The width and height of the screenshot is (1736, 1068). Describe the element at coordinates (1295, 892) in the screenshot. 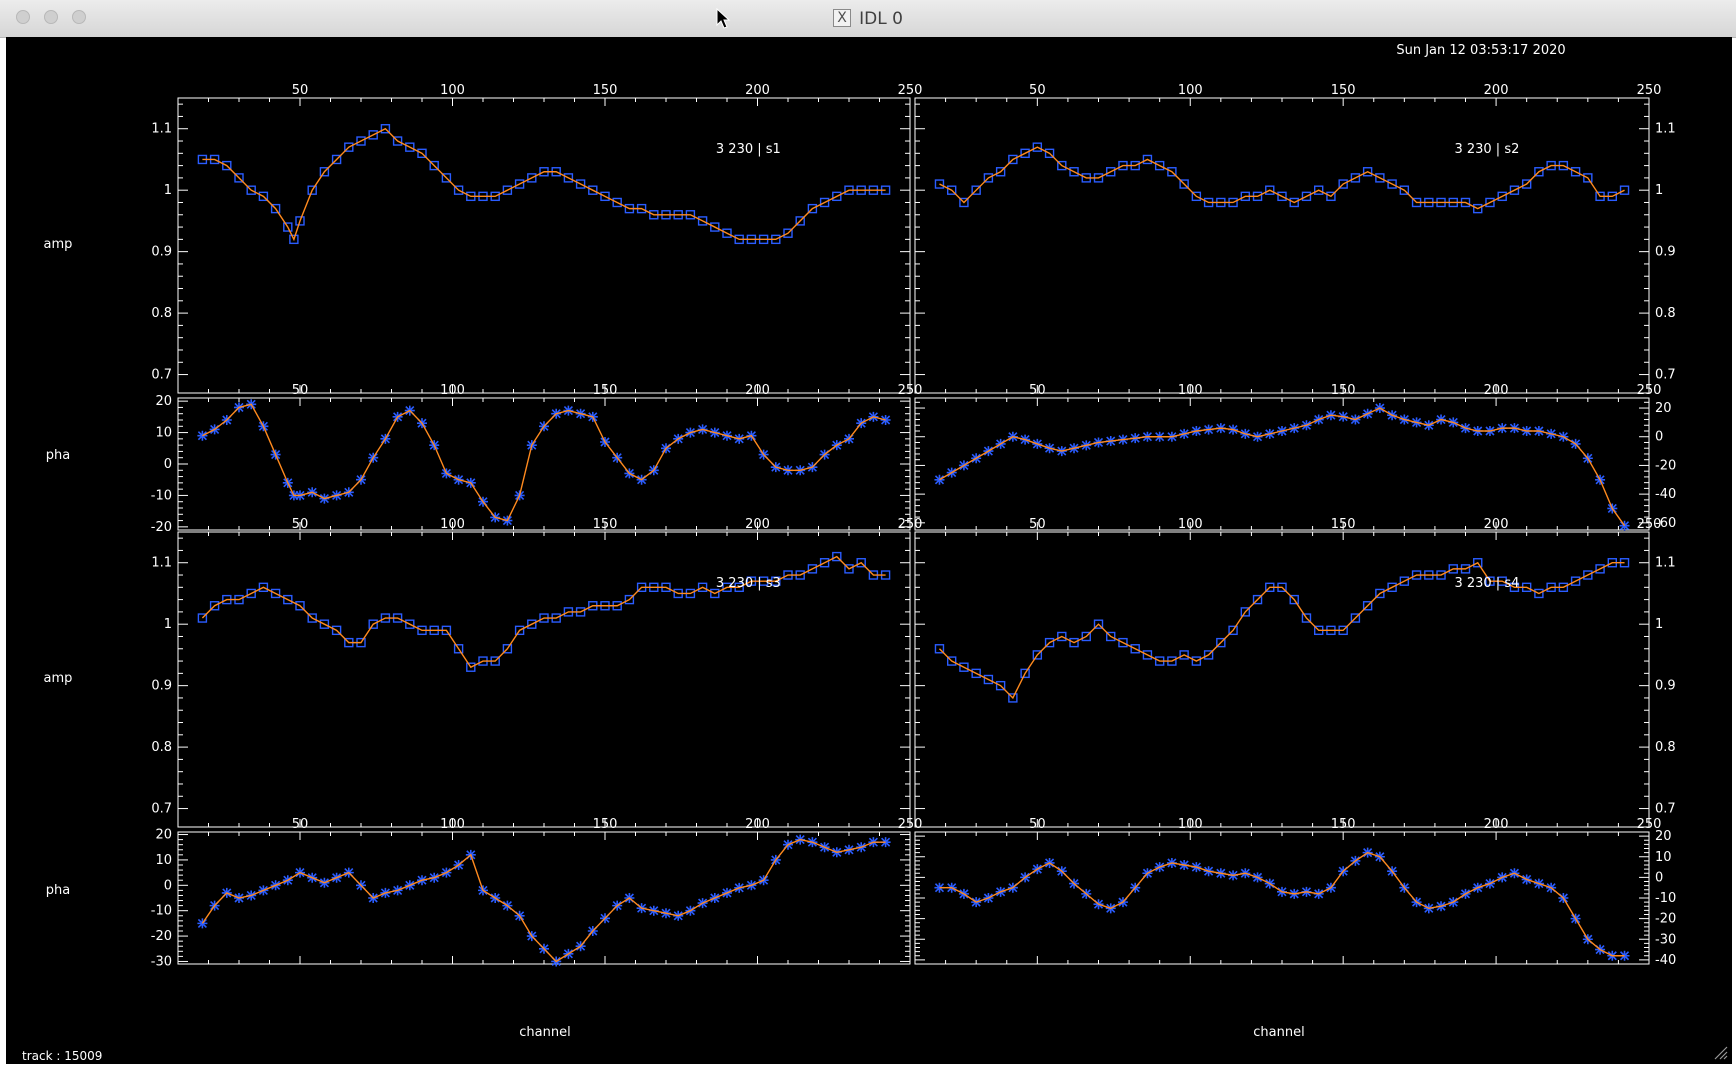

I see `pha-subplot-4: 50 100 150 200 250 -40 -30 -20 -10 0 10 20` at that location.